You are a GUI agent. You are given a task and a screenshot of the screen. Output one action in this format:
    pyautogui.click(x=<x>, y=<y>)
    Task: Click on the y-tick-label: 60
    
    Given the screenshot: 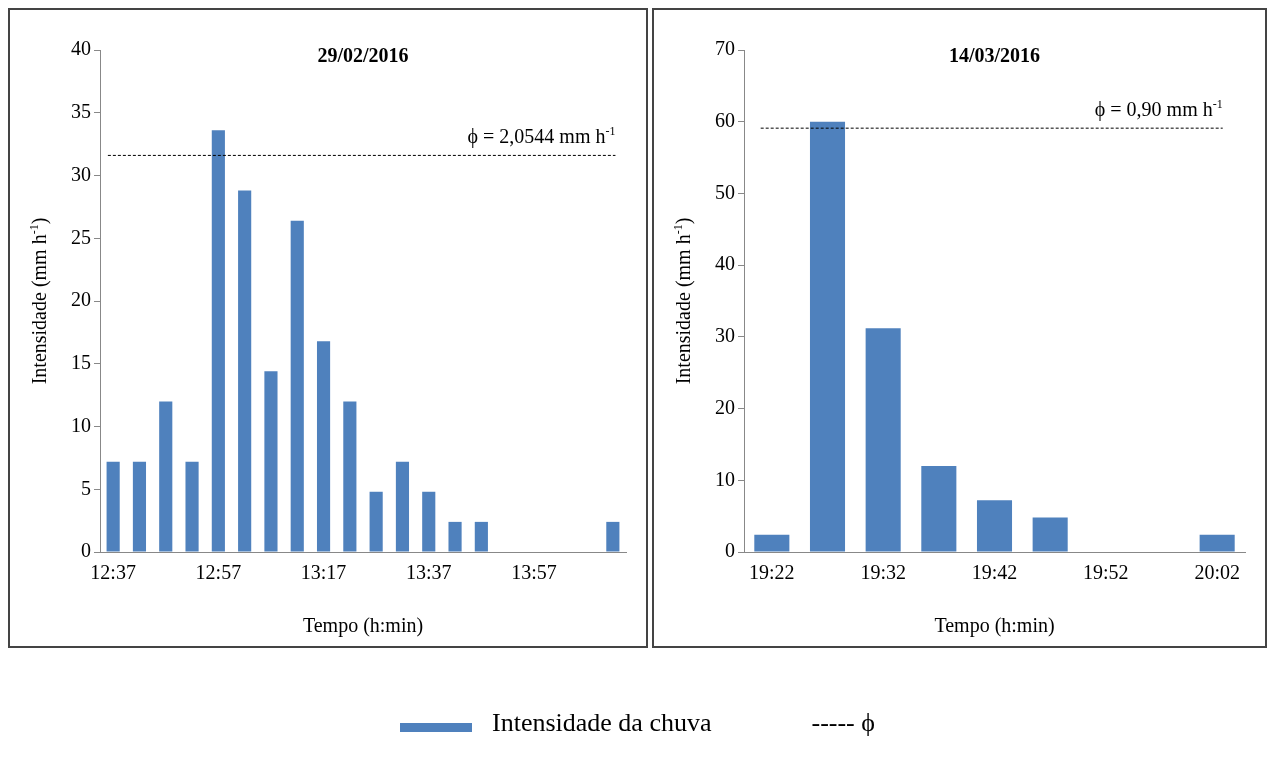 What is the action you would take?
    pyautogui.click(x=725, y=119)
    